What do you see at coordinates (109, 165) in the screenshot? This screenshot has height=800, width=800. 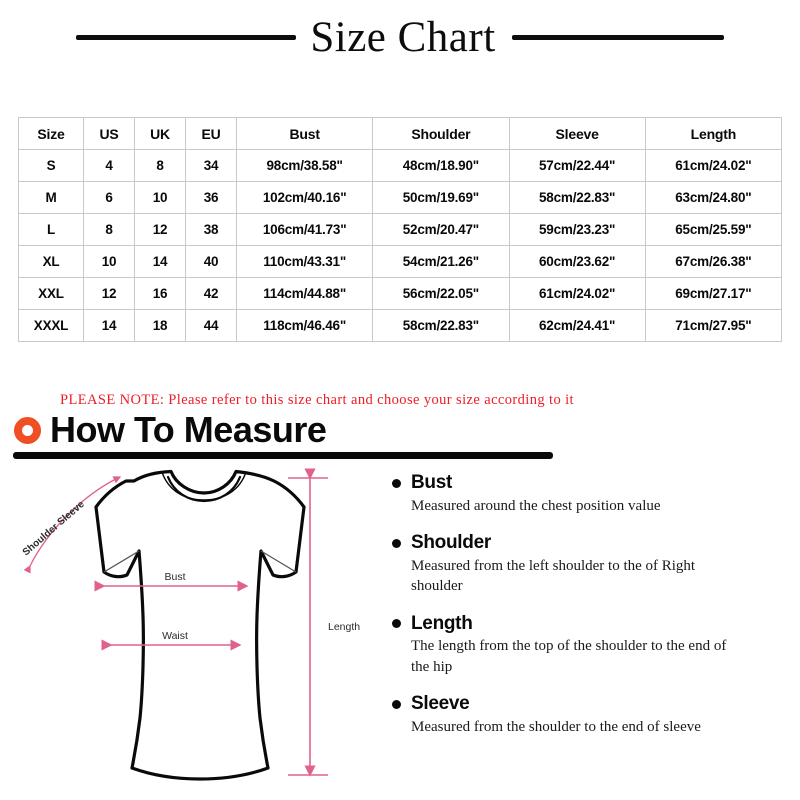 I see `cell-us: 4` at bounding box center [109, 165].